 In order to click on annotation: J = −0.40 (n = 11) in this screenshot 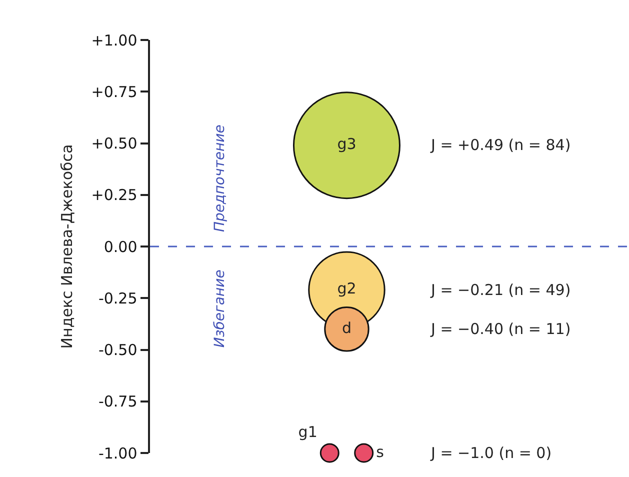, I will do `click(500, 329)`.